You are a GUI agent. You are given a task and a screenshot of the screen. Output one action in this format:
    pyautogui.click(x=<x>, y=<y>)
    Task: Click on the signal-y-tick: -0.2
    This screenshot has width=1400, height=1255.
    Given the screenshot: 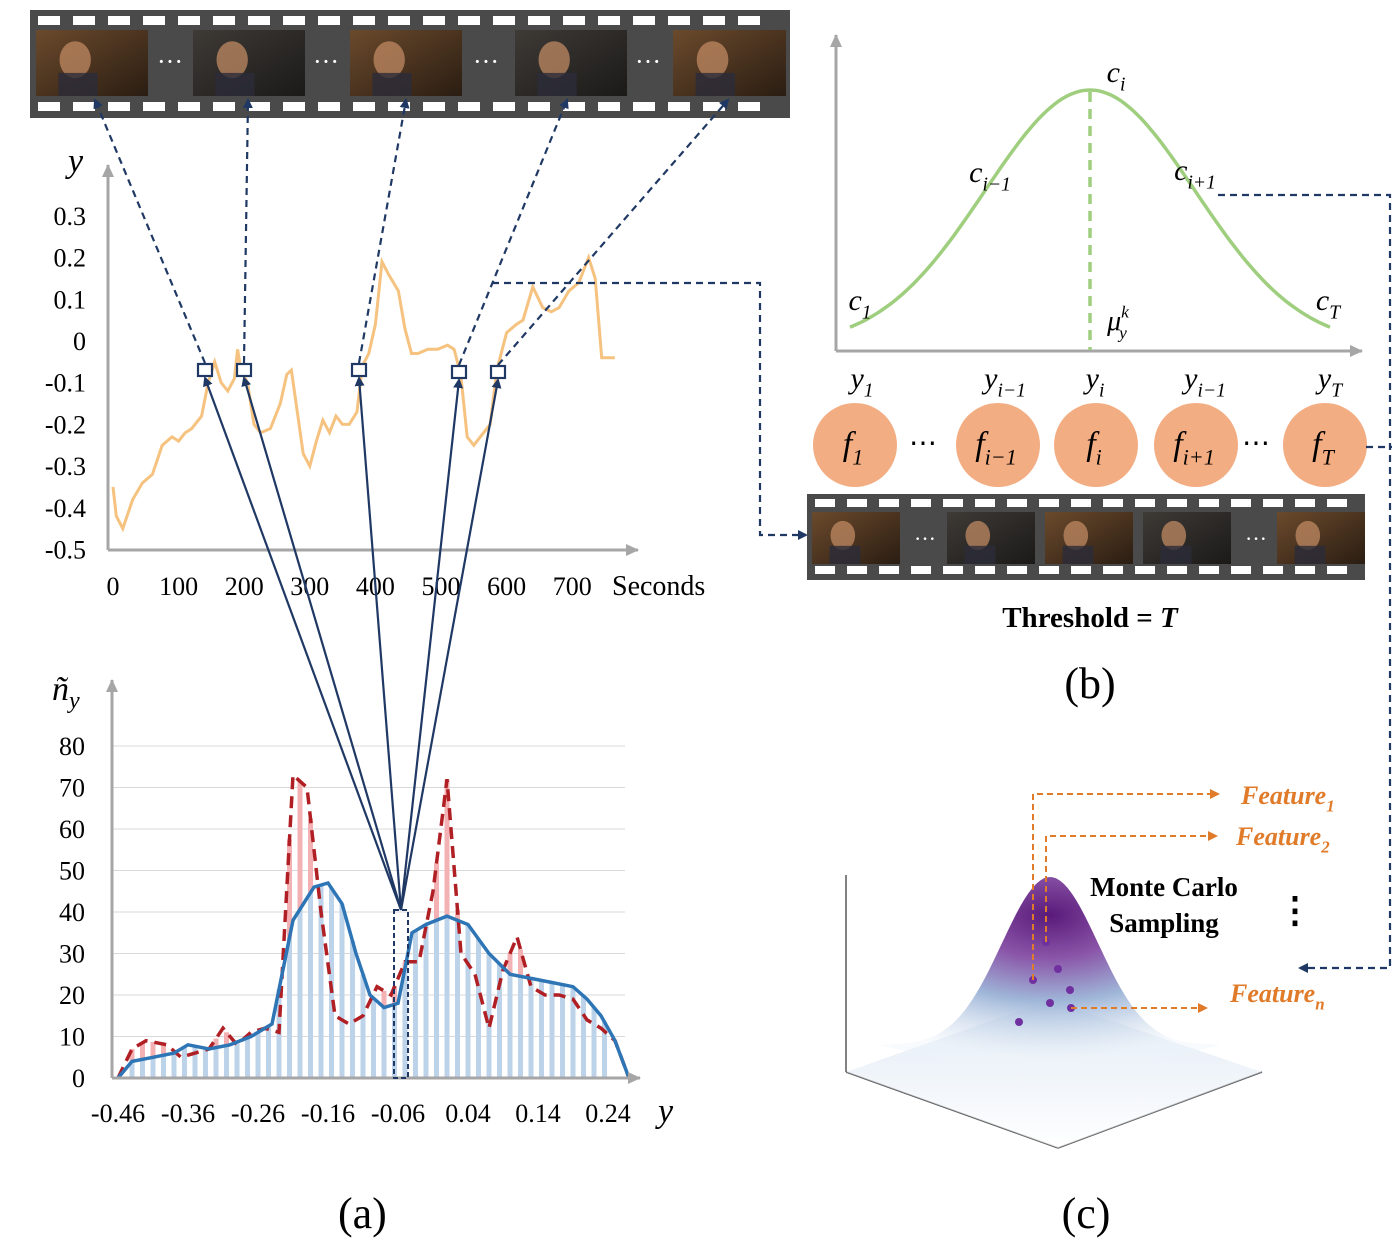 What is the action you would take?
    pyautogui.click(x=65, y=424)
    